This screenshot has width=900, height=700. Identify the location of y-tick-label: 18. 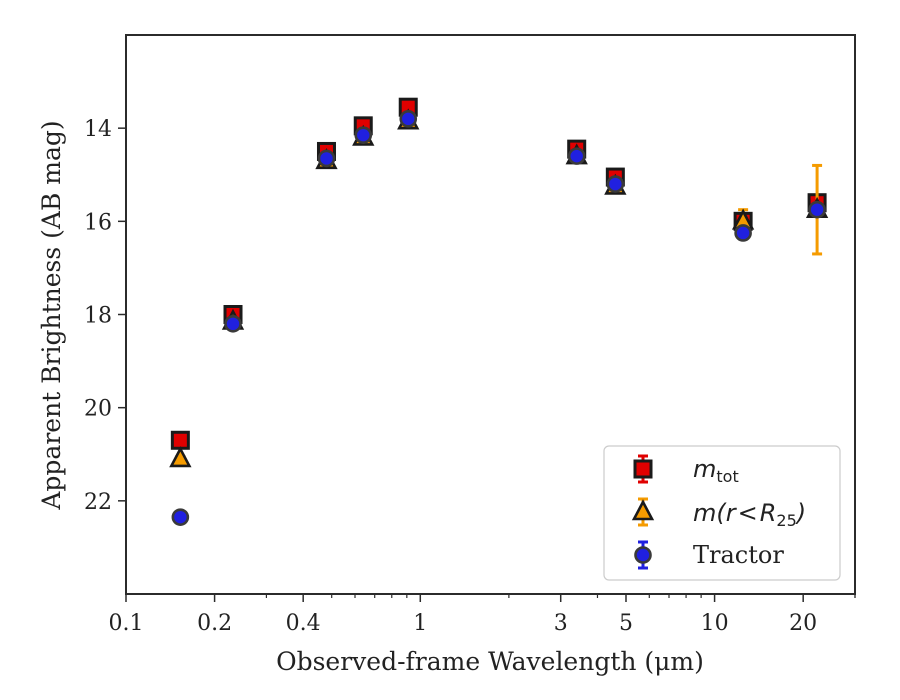
(98, 316).